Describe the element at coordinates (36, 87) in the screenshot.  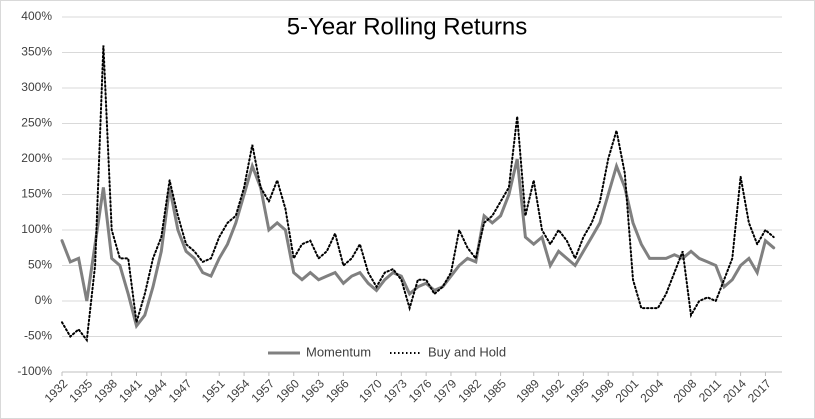
I see `y-tick-label: 300%` at that location.